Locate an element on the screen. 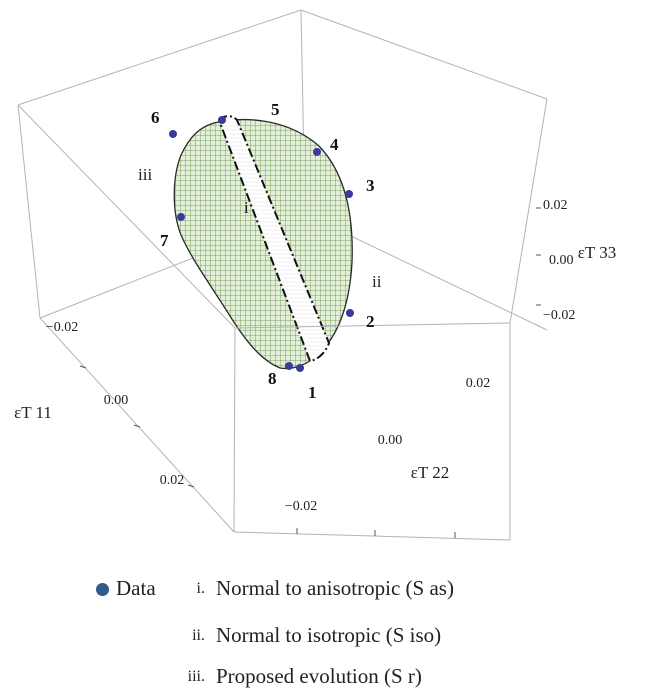 The image size is (656, 695). point-label-6: 6 is located at coordinates (155, 117).